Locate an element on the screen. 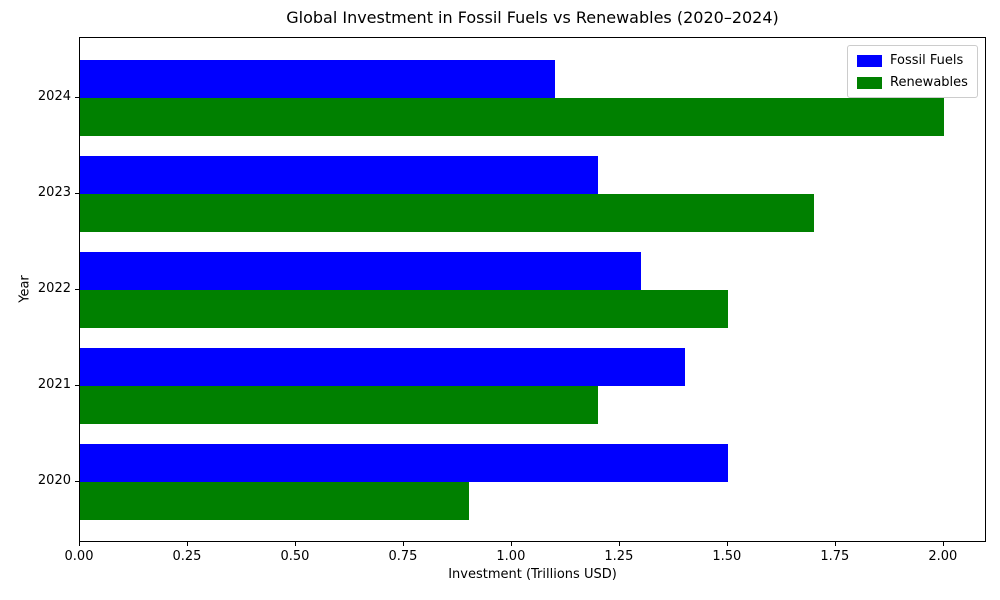 The image size is (1000, 600). bar-renewables-2023 is located at coordinates (447, 213).